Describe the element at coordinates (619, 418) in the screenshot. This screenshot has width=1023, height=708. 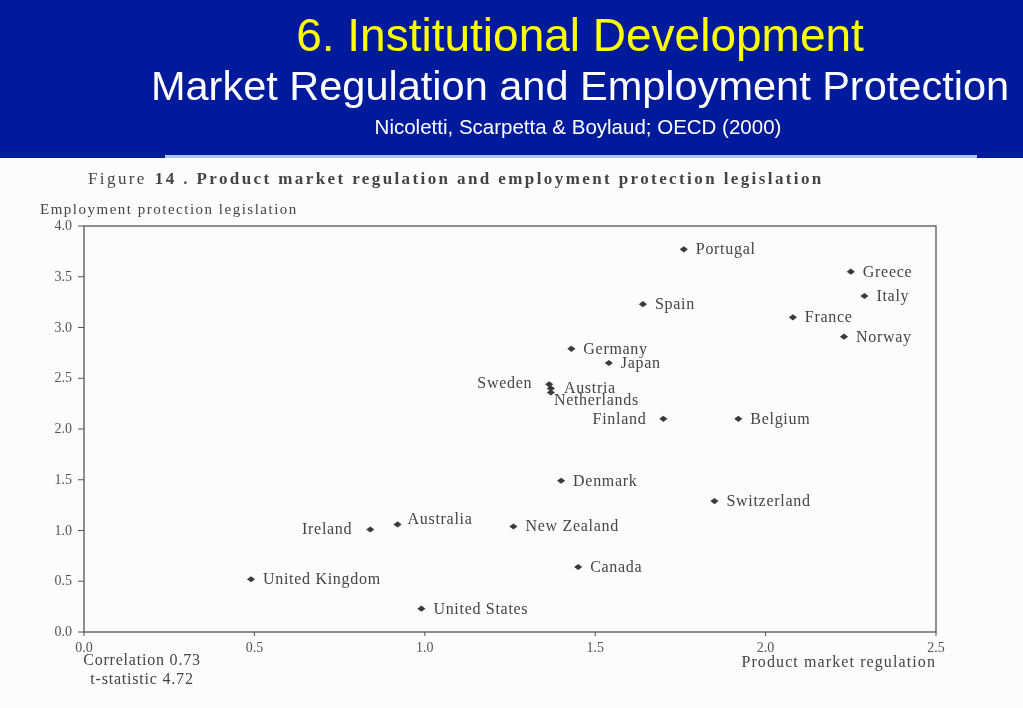
I see `series-label: Finland` at that location.